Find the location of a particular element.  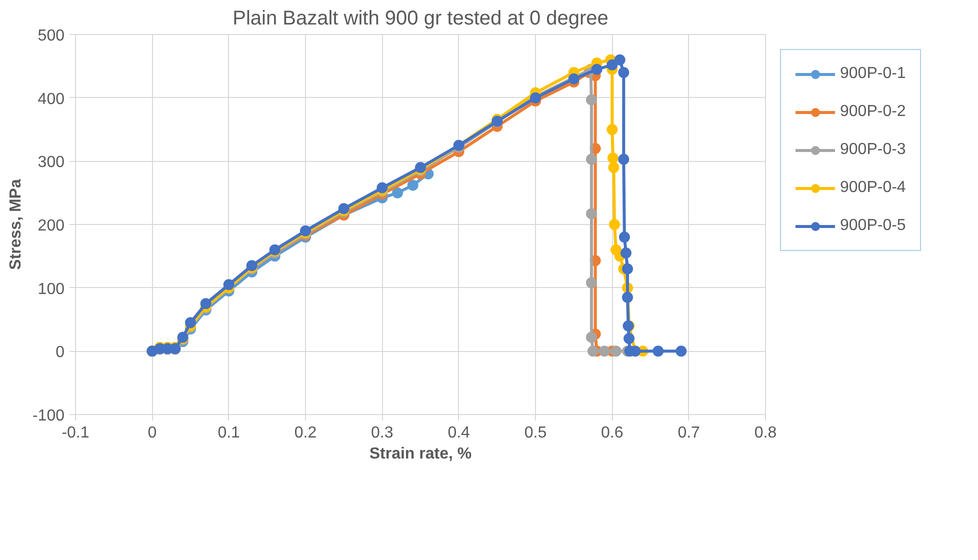

x-tick-label: 0.8 is located at coordinates (765, 433).